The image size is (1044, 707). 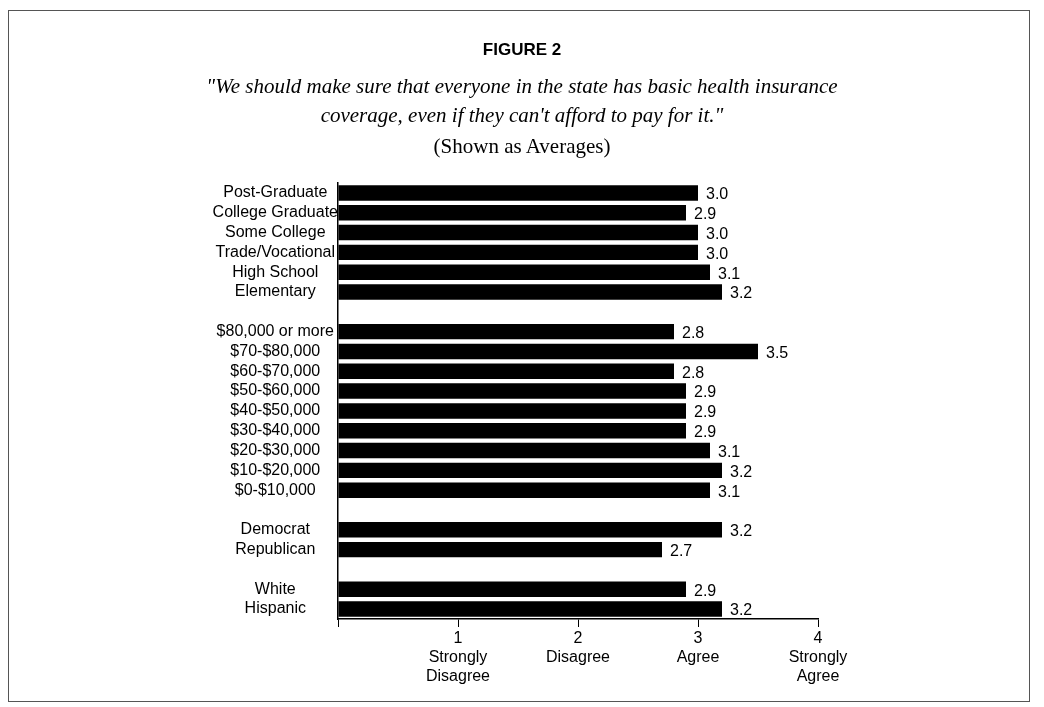 What do you see at coordinates (275, 390) in the screenshot?
I see `y-tick-label: $50-$60,000` at bounding box center [275, 390].